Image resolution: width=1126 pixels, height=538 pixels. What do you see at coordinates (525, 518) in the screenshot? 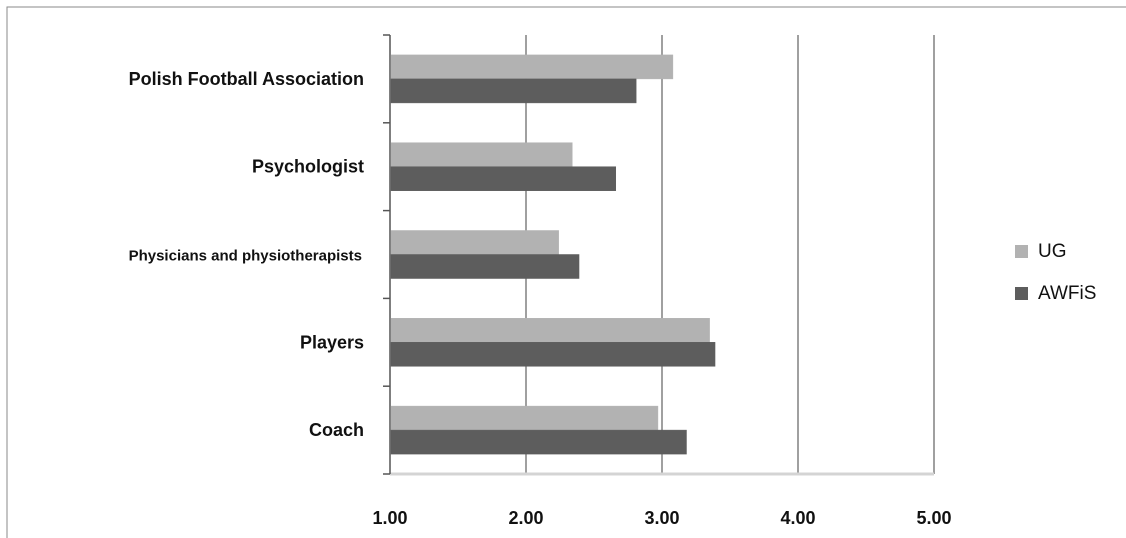
I see `x-tick-label: 2.00` at bounding box center [525, 518].